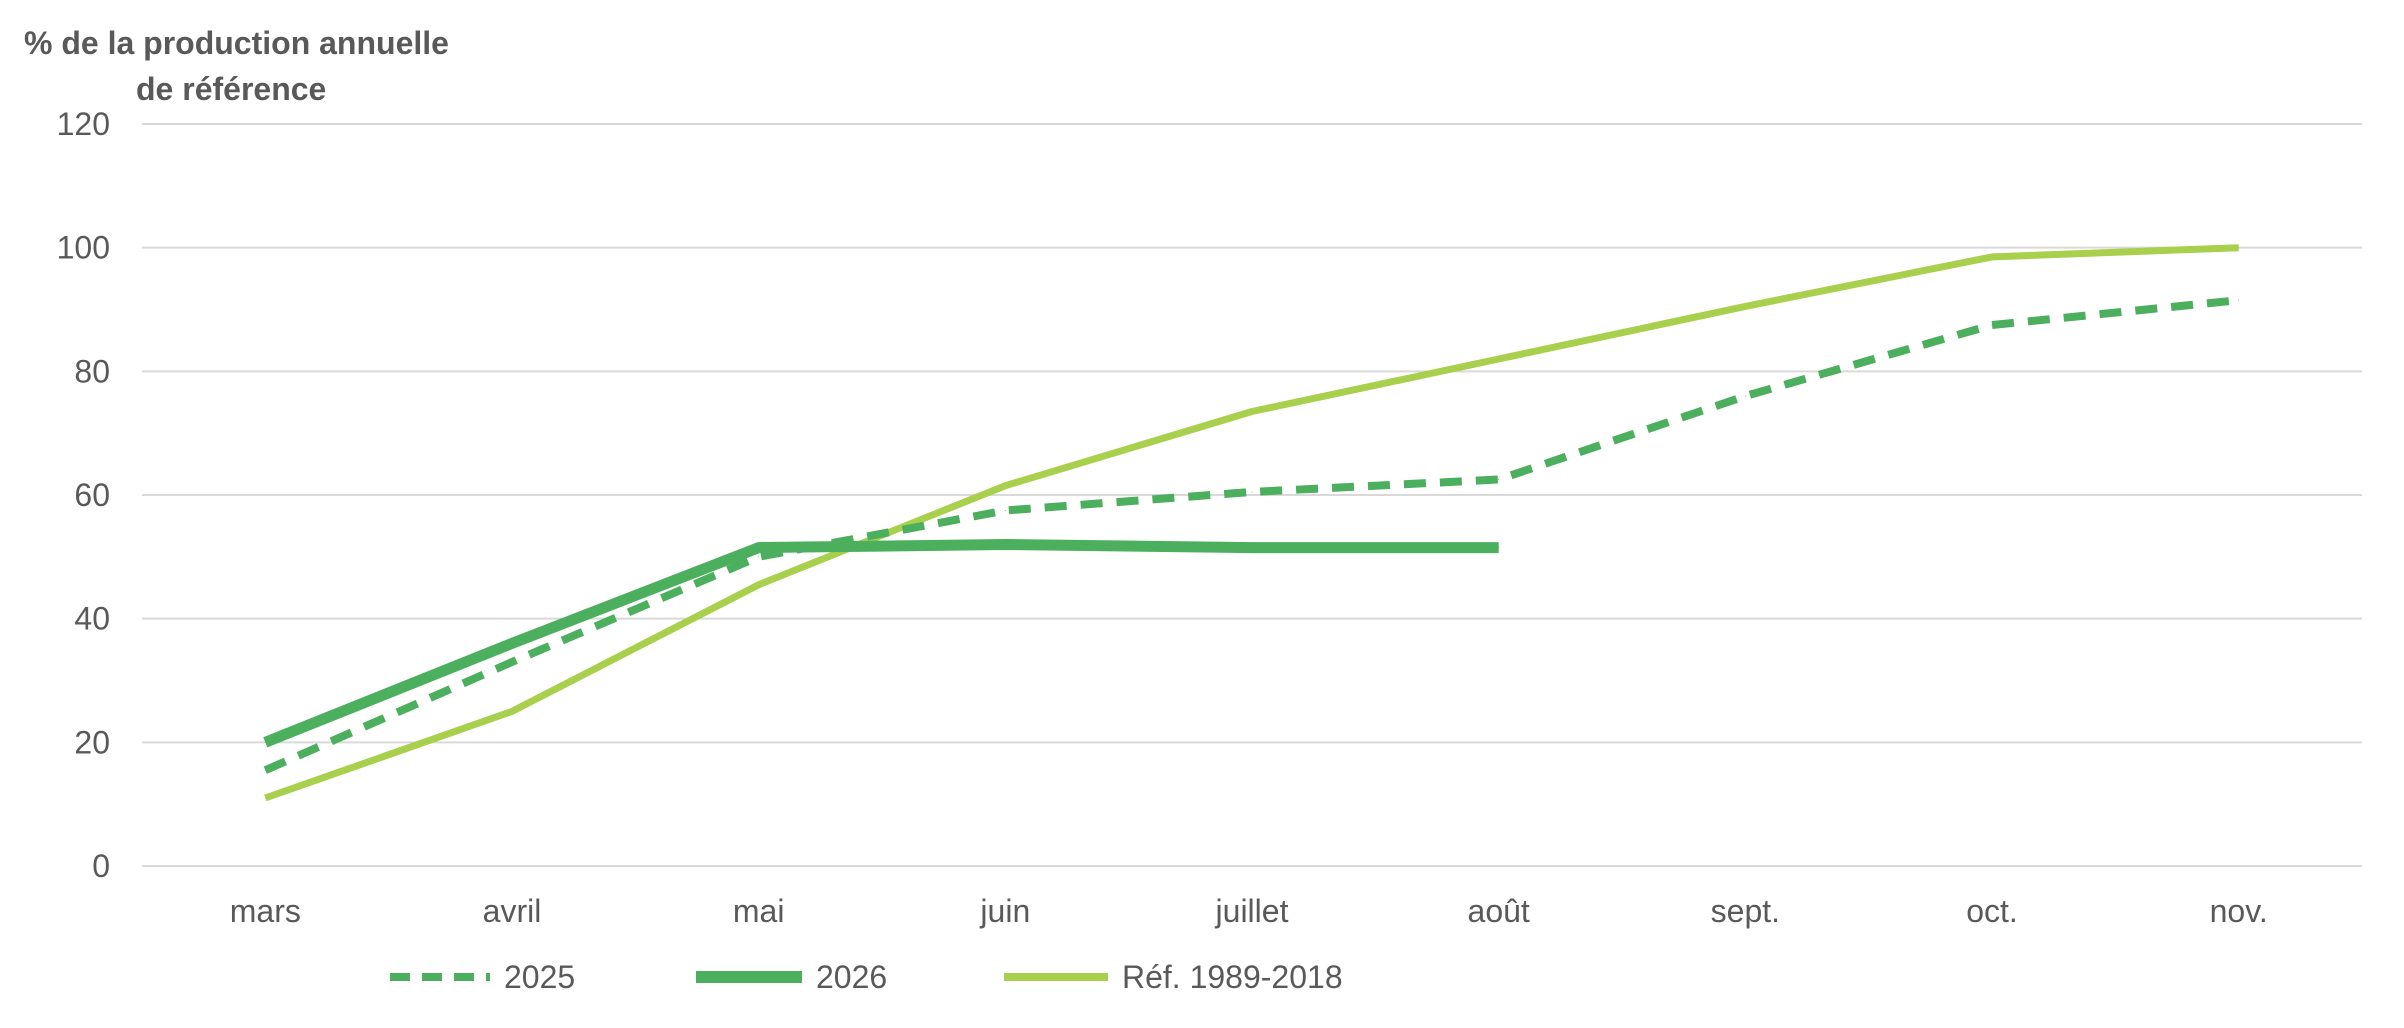 Image resolution: width=2404 pixels, height=1028 pixels. I want to click on legend-item-2025: 2025, so click(481, 977).